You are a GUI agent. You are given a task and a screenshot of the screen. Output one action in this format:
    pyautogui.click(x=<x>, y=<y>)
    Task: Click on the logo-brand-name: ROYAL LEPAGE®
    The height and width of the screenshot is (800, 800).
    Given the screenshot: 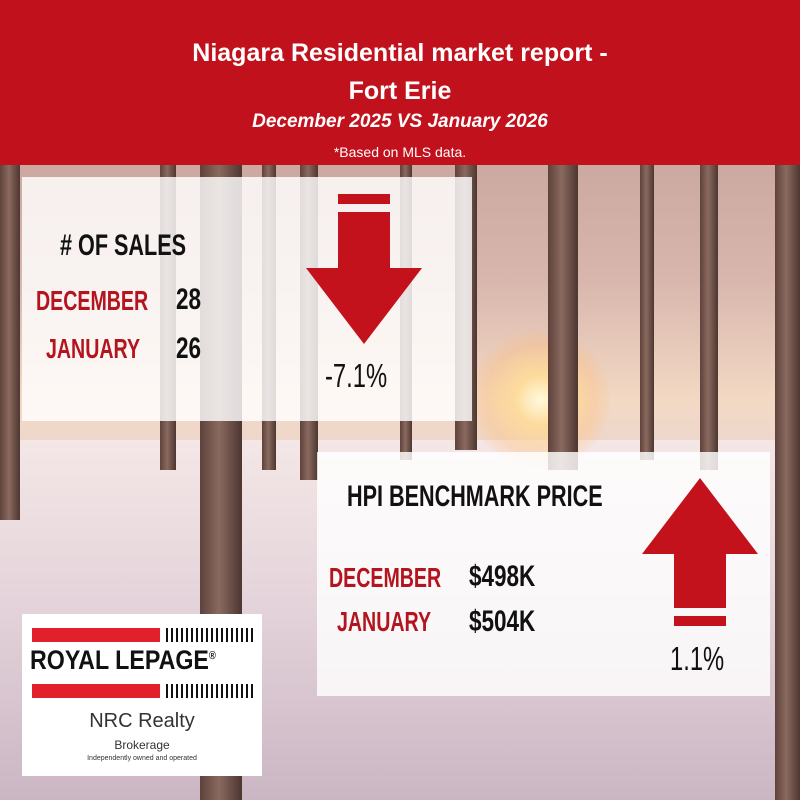 What is the action you would take?
    pyautogui.click(x=128, y=660)
    